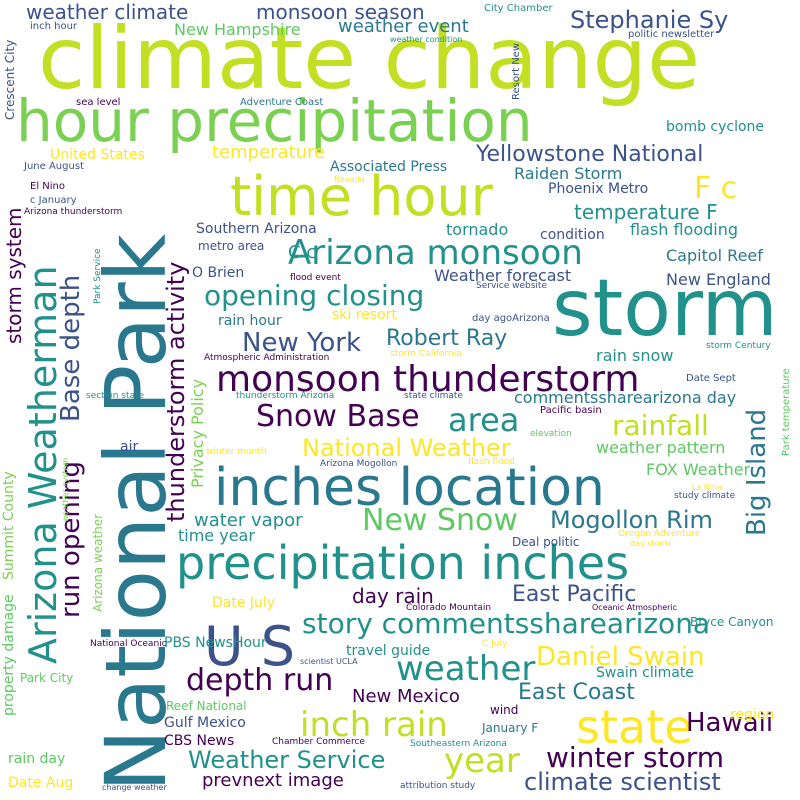  Describe the element at coordinates (256, 229) in the screenshot. I see `cloud-word: Southern Arizona` at that location.